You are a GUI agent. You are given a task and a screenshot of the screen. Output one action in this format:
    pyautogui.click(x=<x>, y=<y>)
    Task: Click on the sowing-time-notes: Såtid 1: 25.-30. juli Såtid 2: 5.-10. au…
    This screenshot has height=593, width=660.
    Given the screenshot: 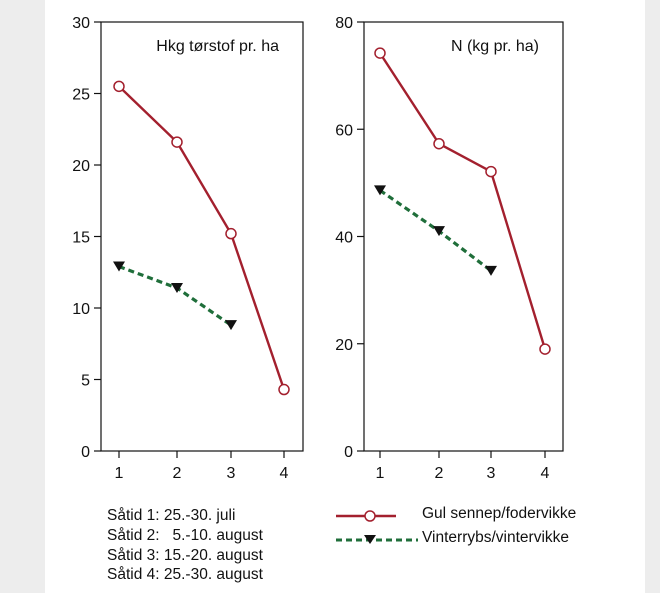 What is the action you would take?
    pyautogui.click(x=185, y=545)
    